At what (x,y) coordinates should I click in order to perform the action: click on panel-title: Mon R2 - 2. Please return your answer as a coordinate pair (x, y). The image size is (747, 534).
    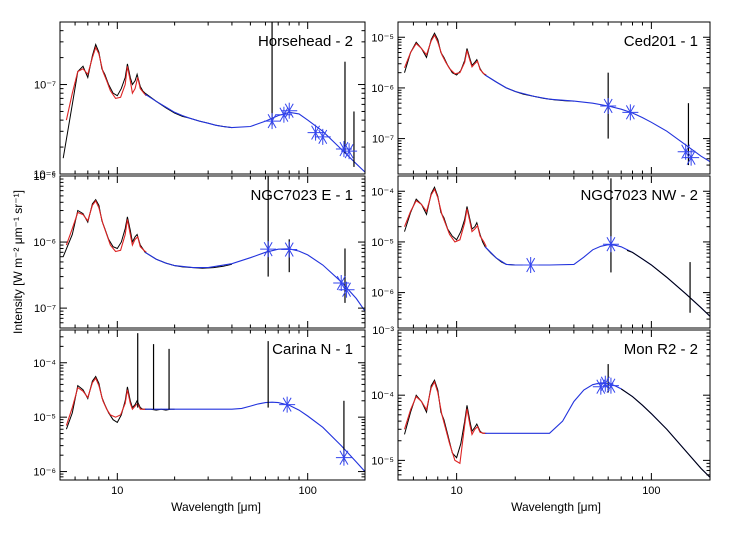
    Looking at the image, I should click on (661, 349).